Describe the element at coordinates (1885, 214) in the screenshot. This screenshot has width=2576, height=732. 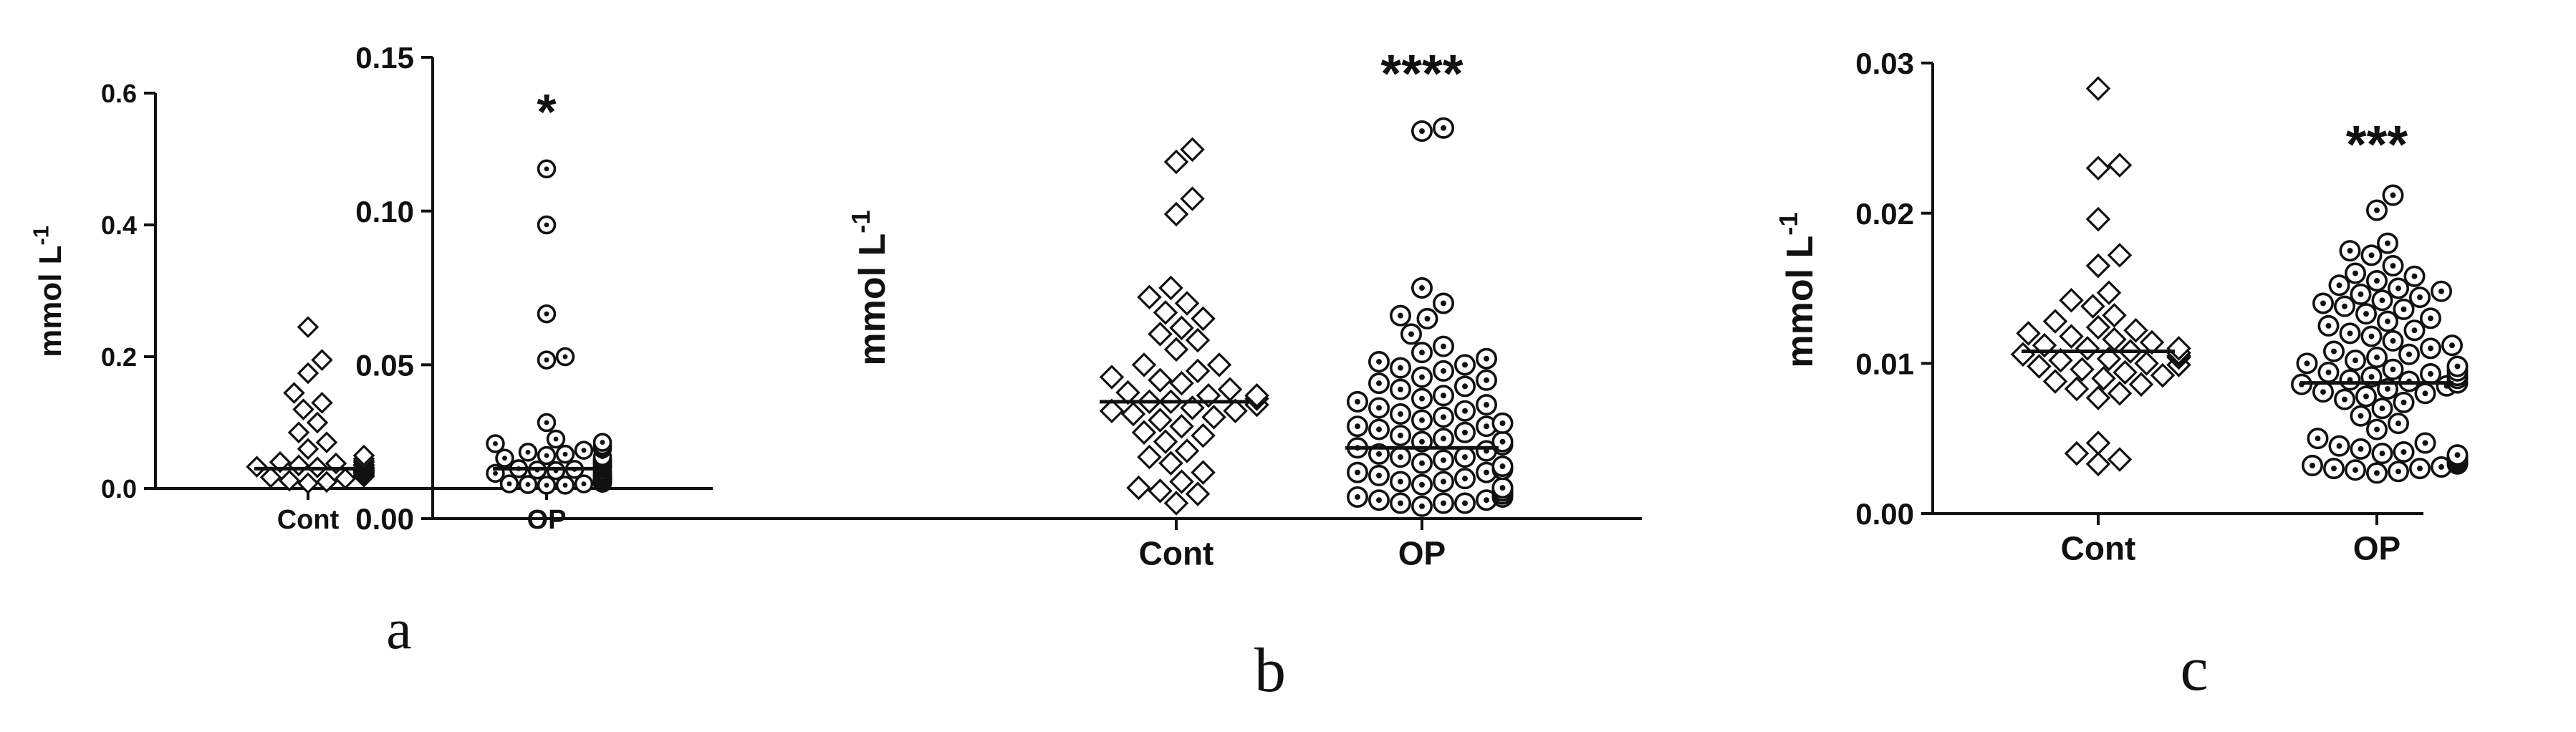
I see `y-tick-label: 0.02` at that location.